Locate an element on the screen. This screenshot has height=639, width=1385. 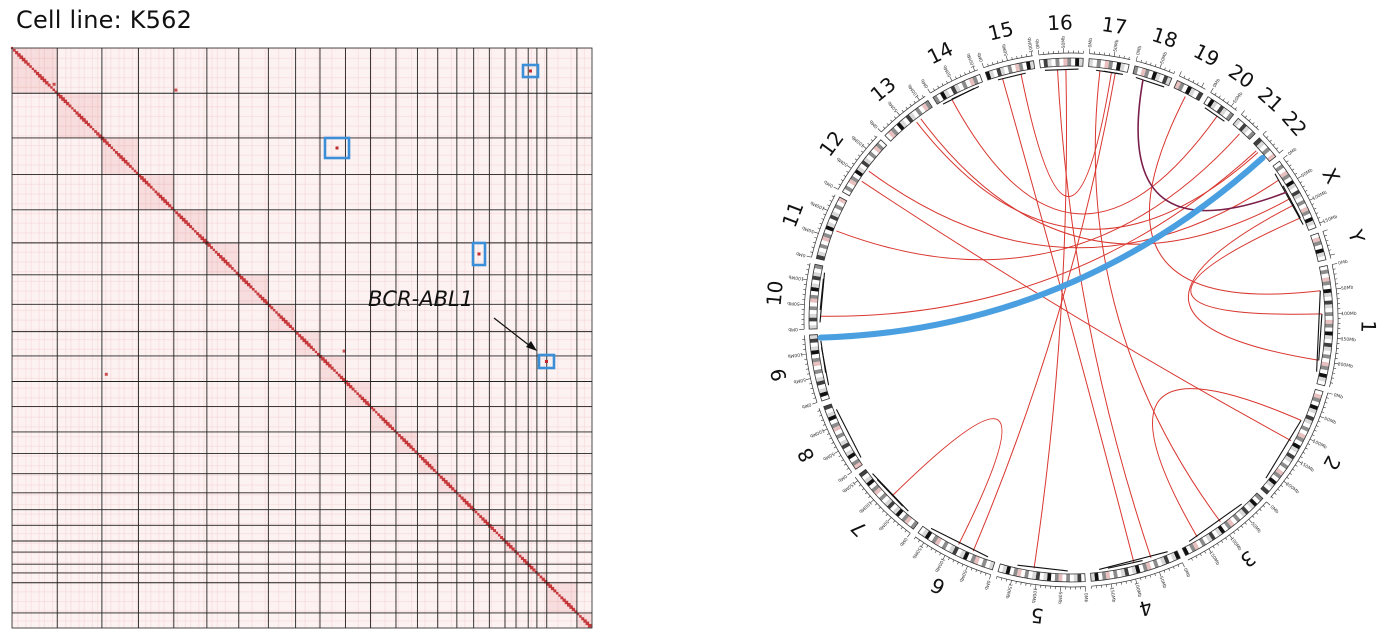
tick-axis is located at coordinates (1061, 54).